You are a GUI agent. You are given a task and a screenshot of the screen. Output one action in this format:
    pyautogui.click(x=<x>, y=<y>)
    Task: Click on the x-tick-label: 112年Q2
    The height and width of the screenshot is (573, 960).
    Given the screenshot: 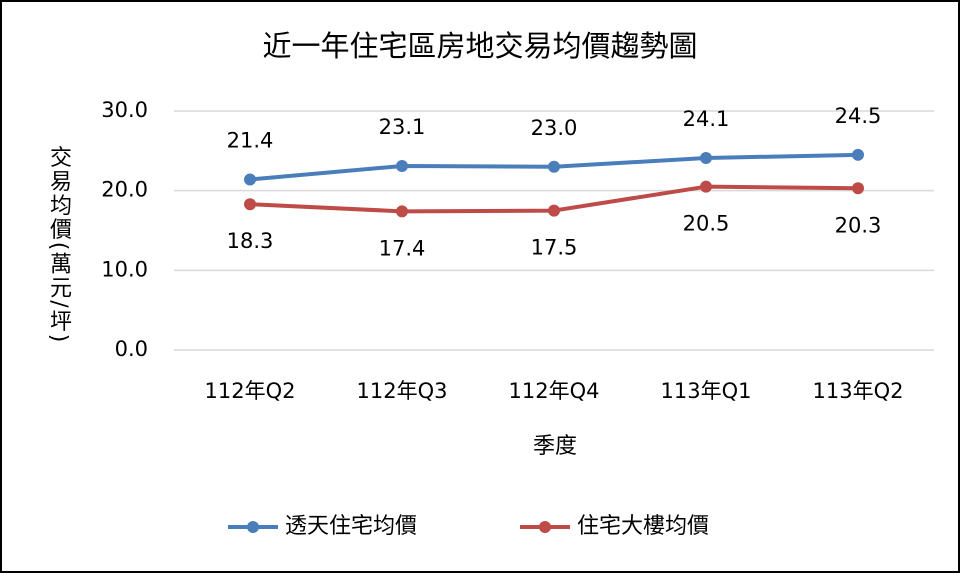 What is the action you would take?
    pyautogui.click(x=250, y=391)
    